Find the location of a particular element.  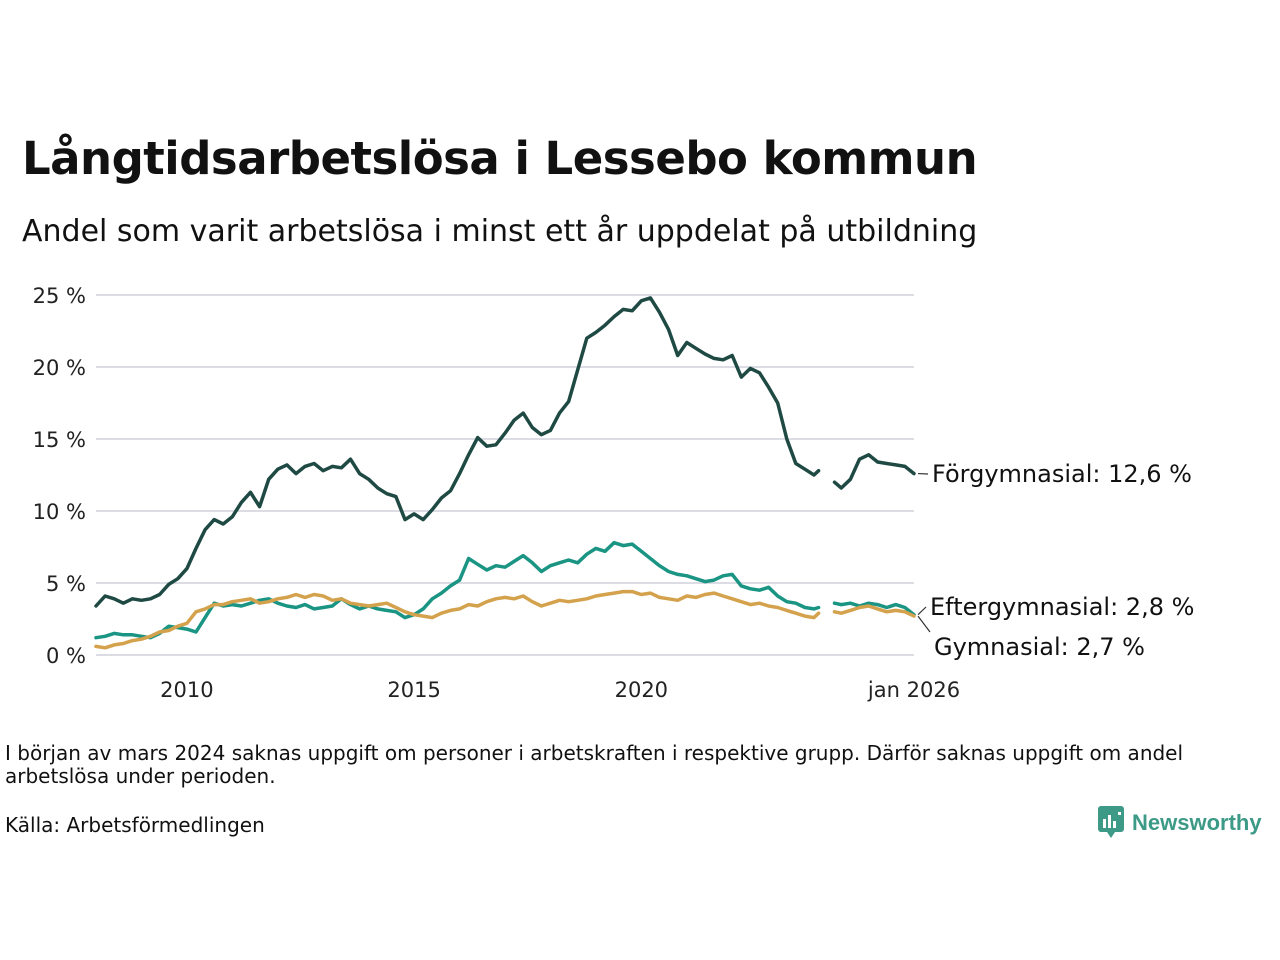

x-tick-label: 2010 is located at coordinates (186, 690).